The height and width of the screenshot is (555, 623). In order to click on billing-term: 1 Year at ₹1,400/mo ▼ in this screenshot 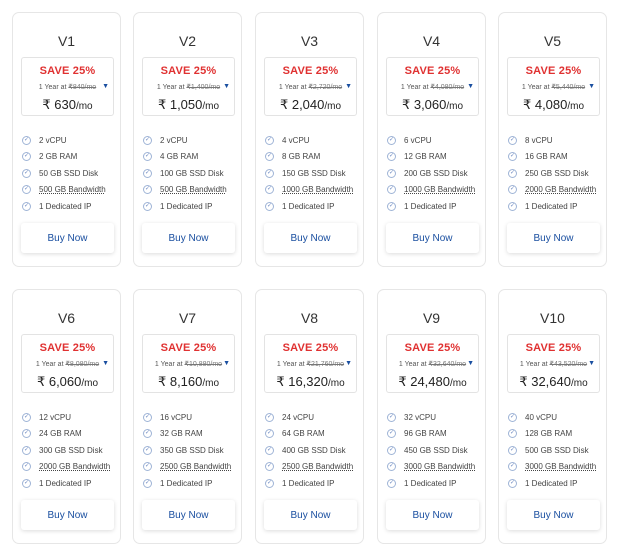, I will do `click(188, 87)`.